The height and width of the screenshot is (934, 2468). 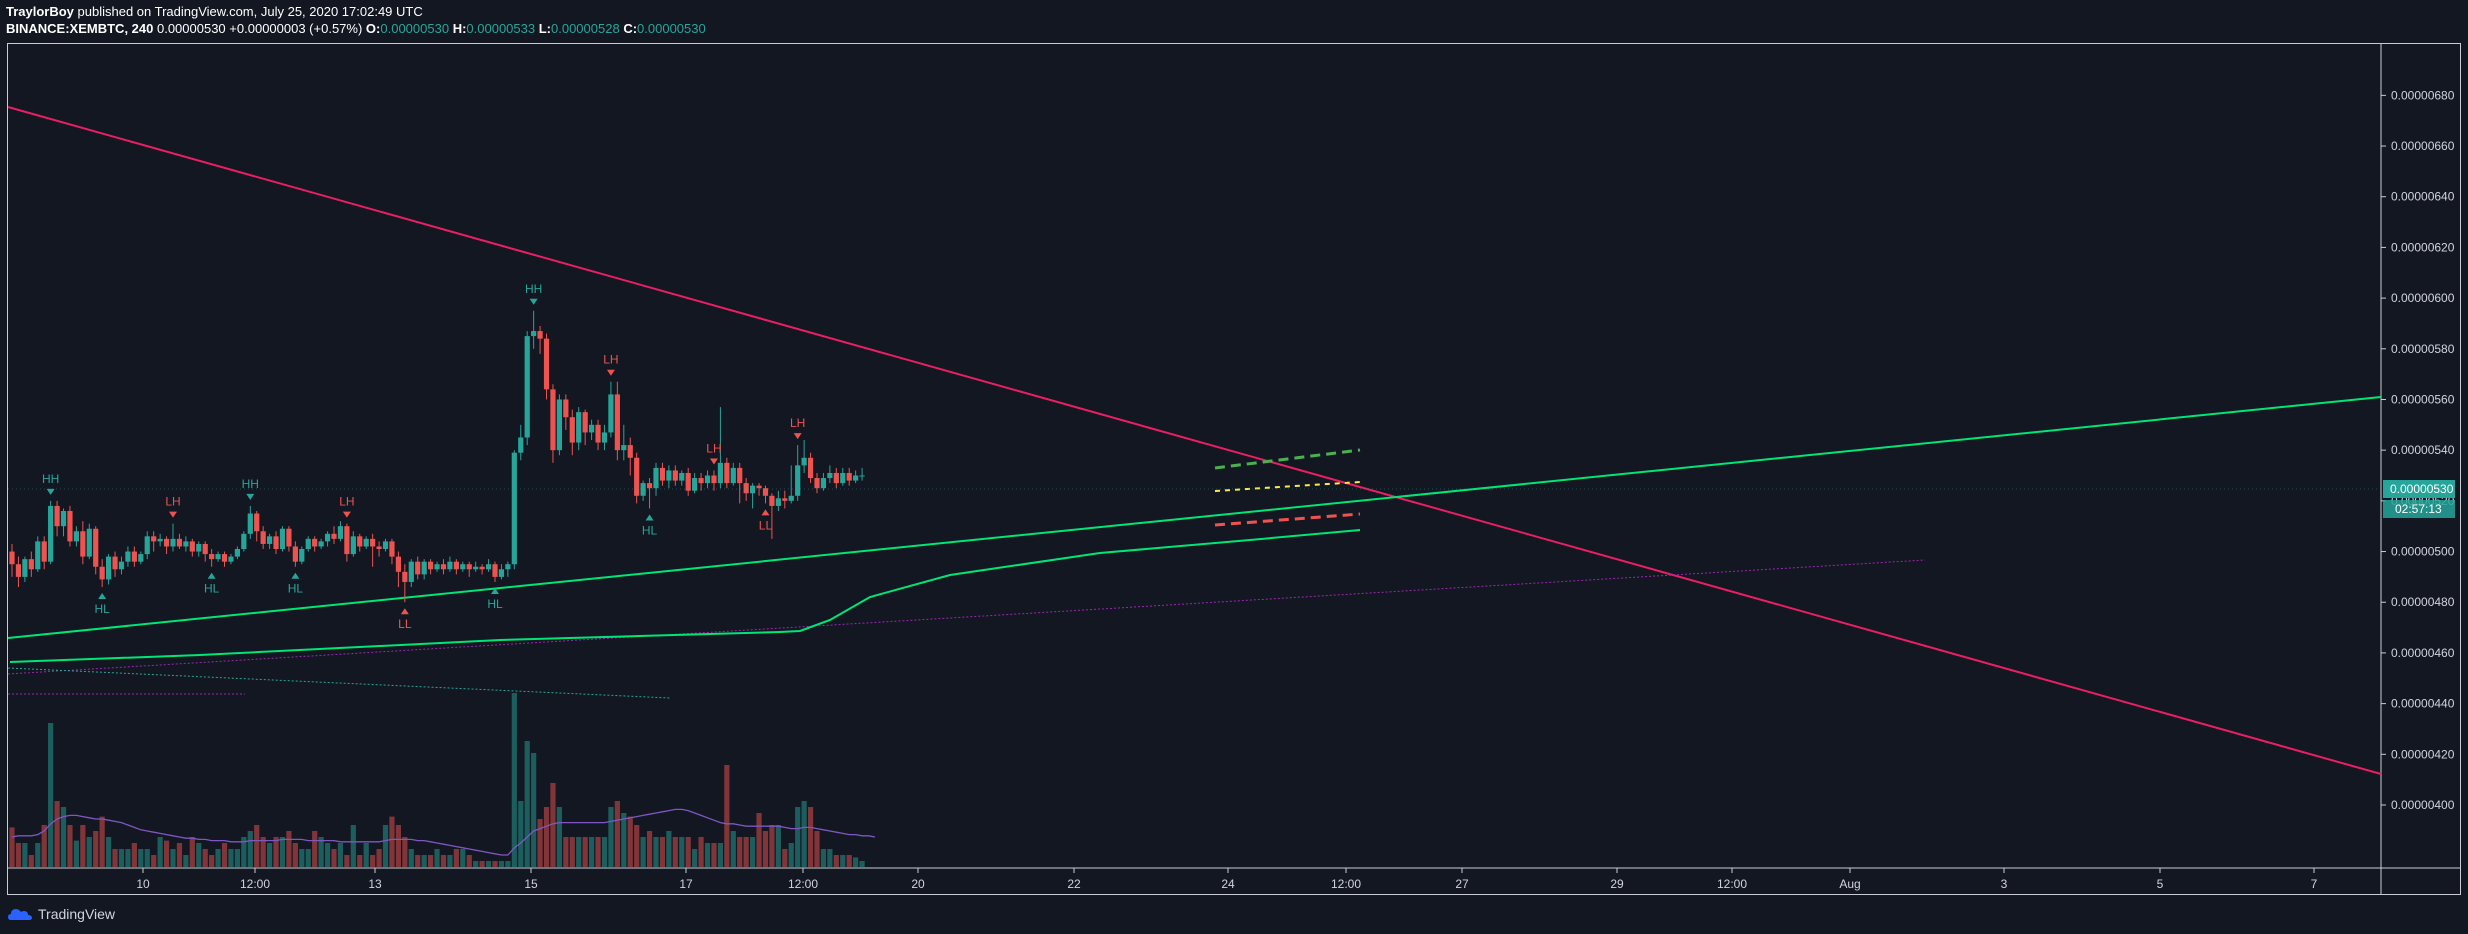 What do you see at coordinates (2423, 704) in the screenshot?
I see `y-tick-label: 0.00000440` at bounding box center [2423, 704].